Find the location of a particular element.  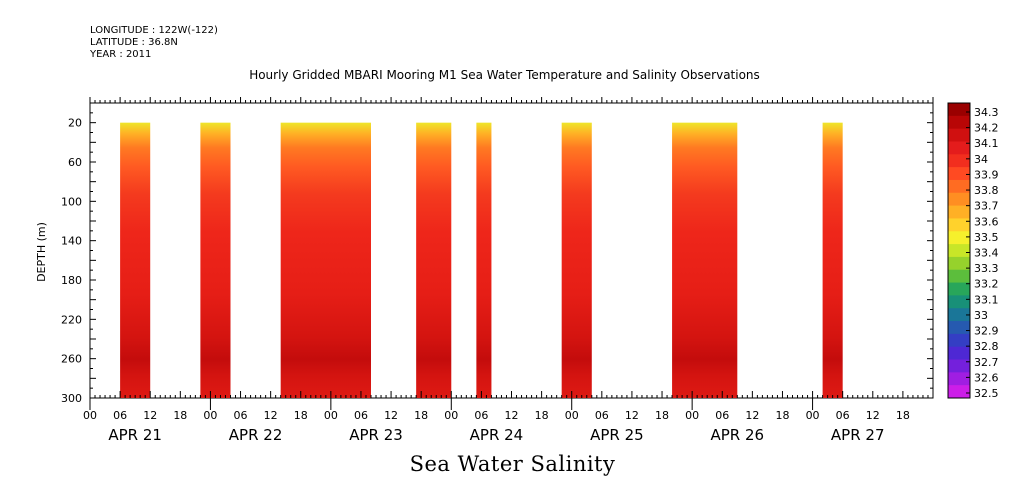

colorbar-label: 34.2 is located at coordinates (986, 128).